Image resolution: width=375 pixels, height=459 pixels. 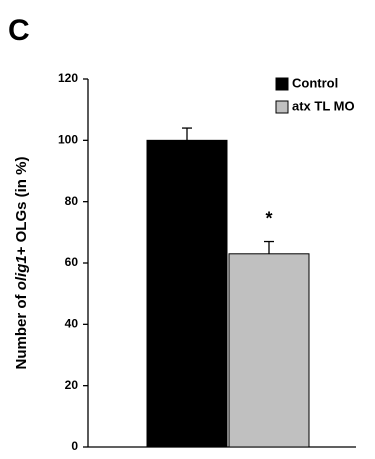 I want to click on y-axis-label: Number of olig1+ OLGs (in %), so click(x=21, y=263).